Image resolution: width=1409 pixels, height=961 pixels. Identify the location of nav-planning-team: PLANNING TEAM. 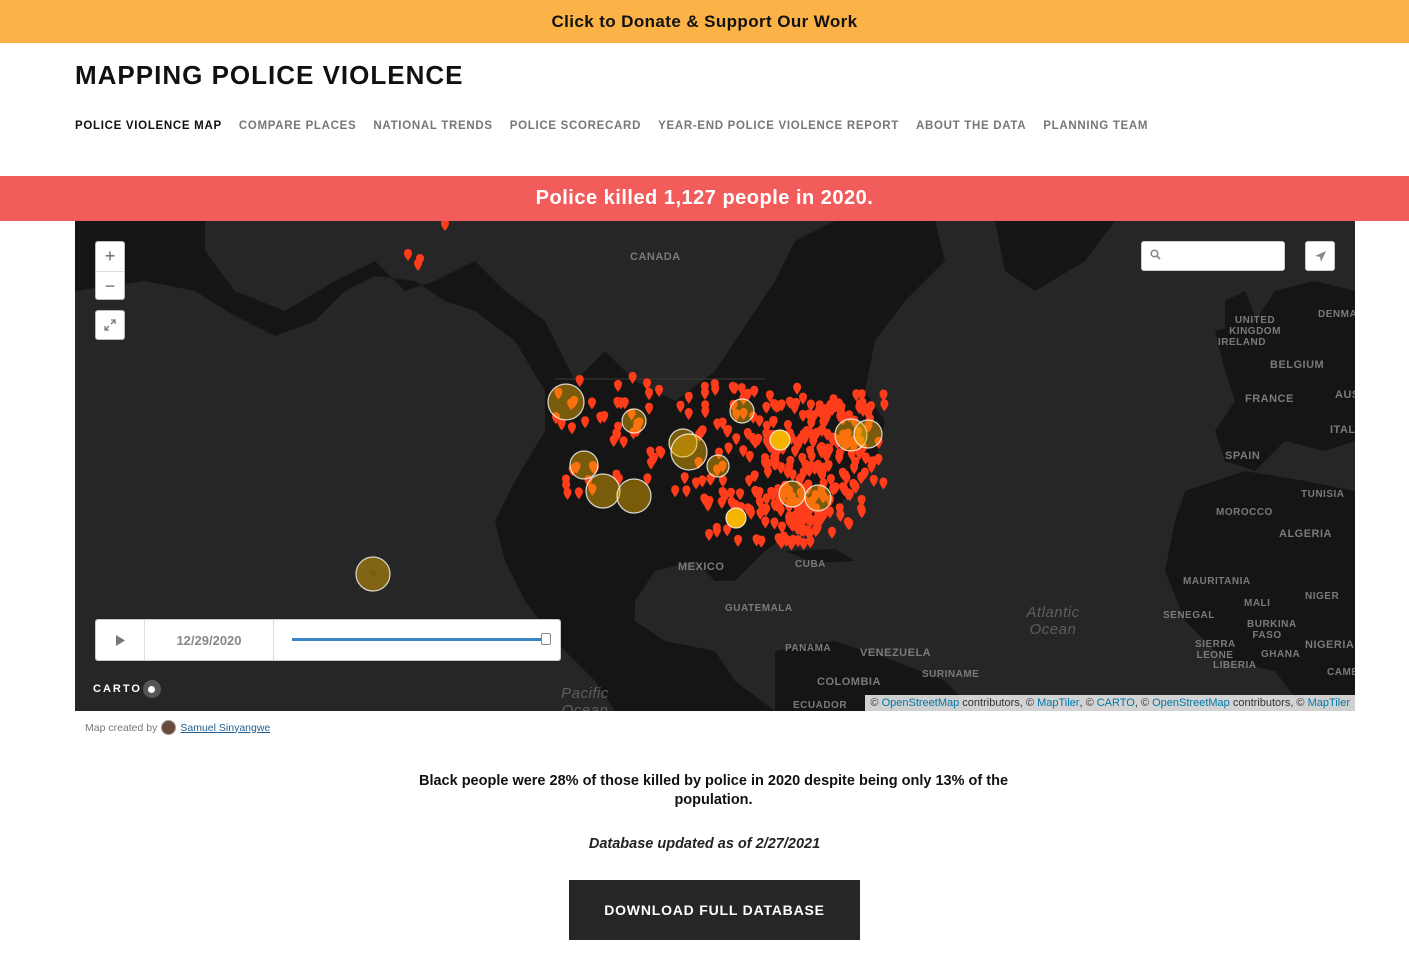
(1096, 126).